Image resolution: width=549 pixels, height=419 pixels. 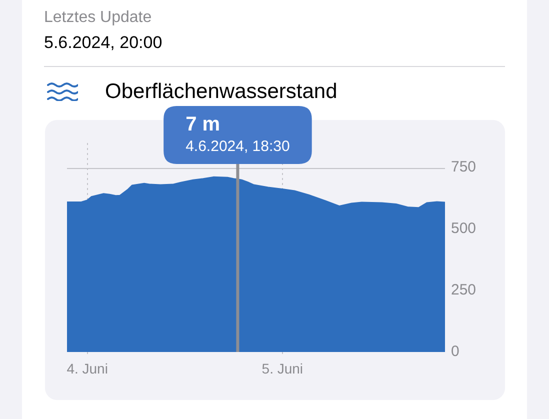 What do you see at coordinates (221, 92) in the screenshot?
I see `chart-title: Oberflächenwasserstand` at bounding box center [221, 92].